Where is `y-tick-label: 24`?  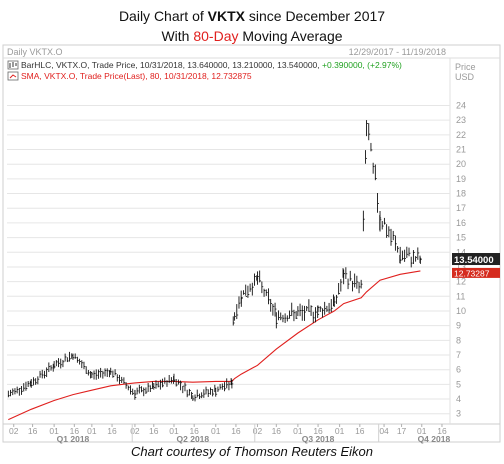 y-tick-label: 24 is located at coordinates (461, 105).